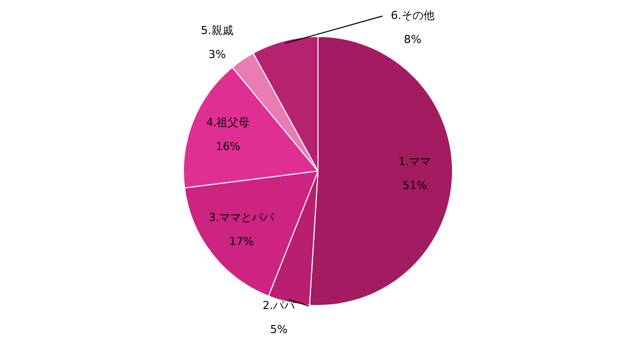 The width and height of the screenshot is (636, 342). I want to click on data-label: 3%, so click(217, 55).